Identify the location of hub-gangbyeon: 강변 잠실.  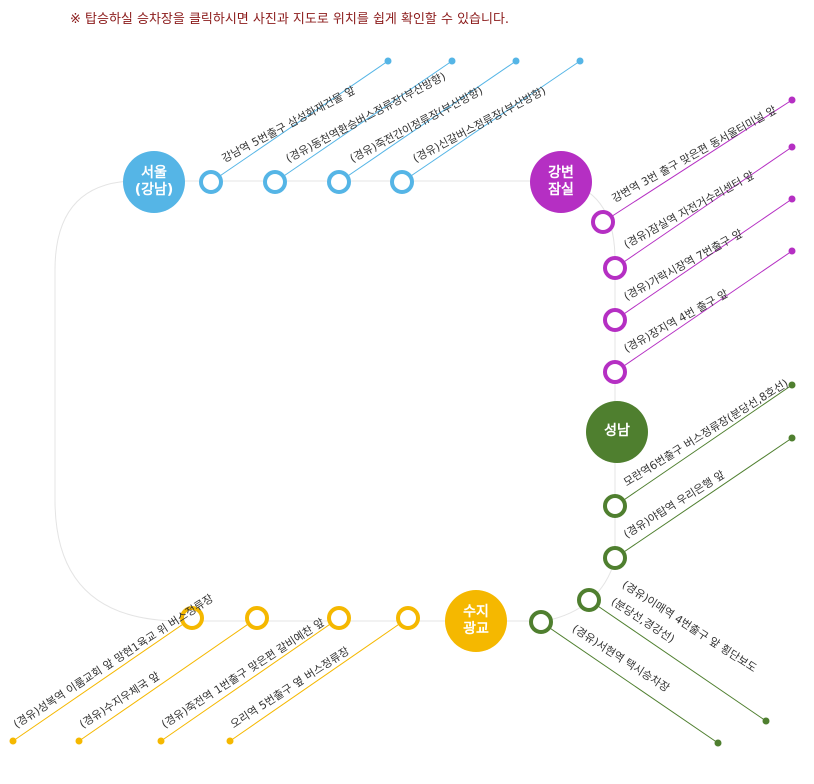
(561, 182).